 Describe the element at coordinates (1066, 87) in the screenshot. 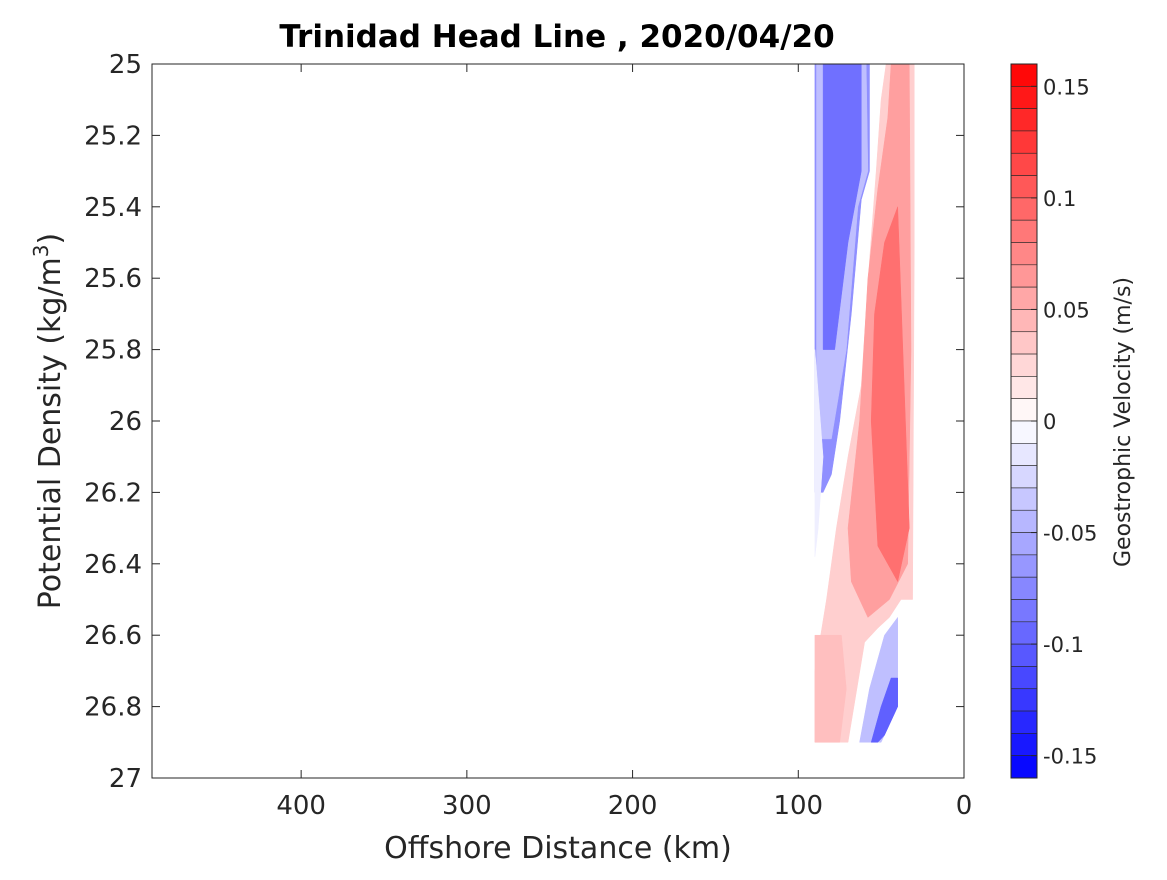

I see `colorbar-tick-label: 0.15` at that location.